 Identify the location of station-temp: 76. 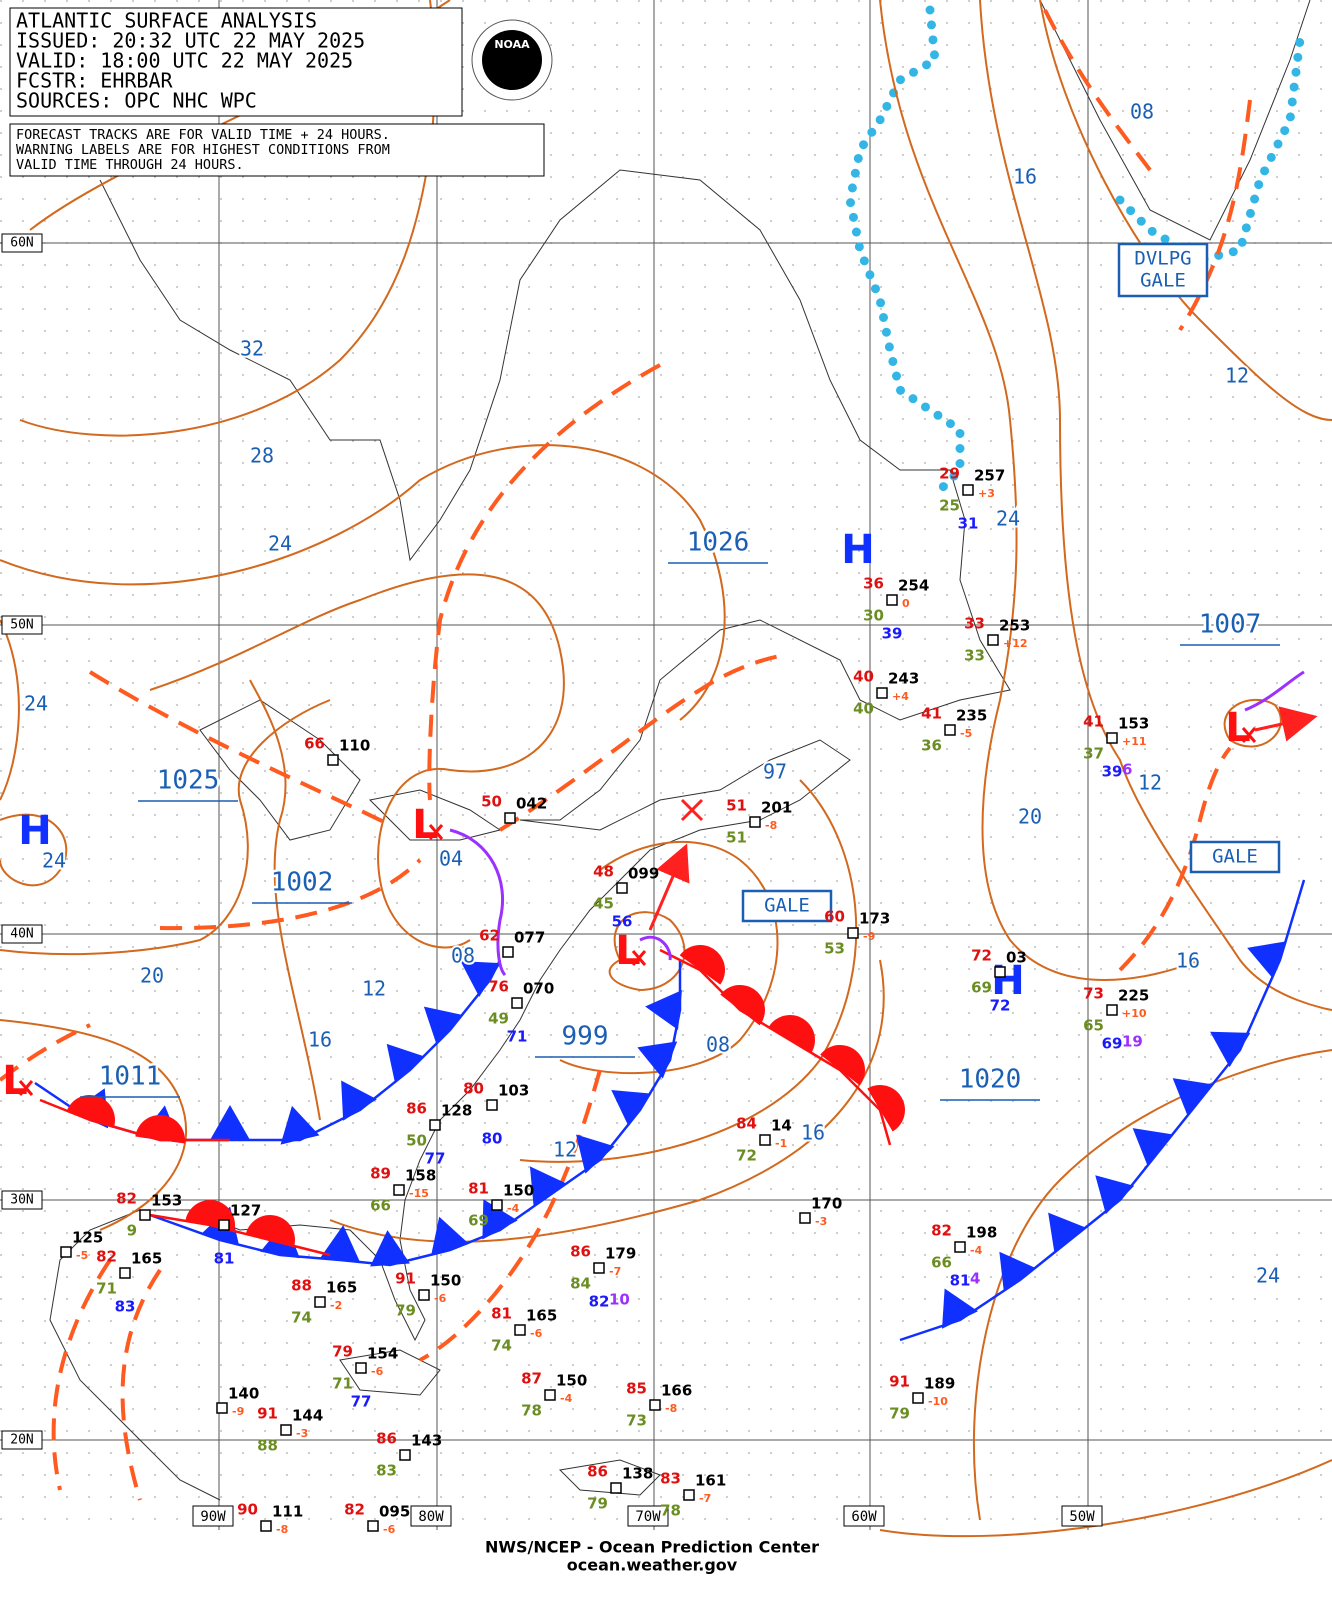
(498, 987).